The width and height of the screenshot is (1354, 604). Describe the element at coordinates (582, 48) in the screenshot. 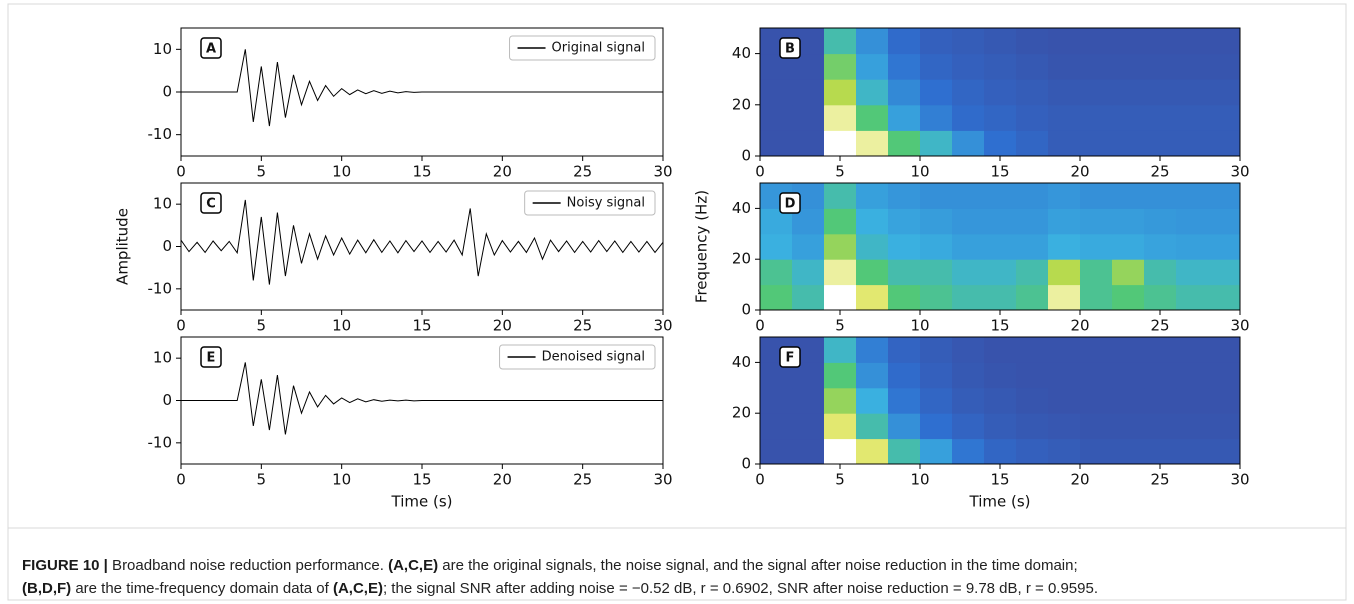

I see `legend: Original signal` at that location.